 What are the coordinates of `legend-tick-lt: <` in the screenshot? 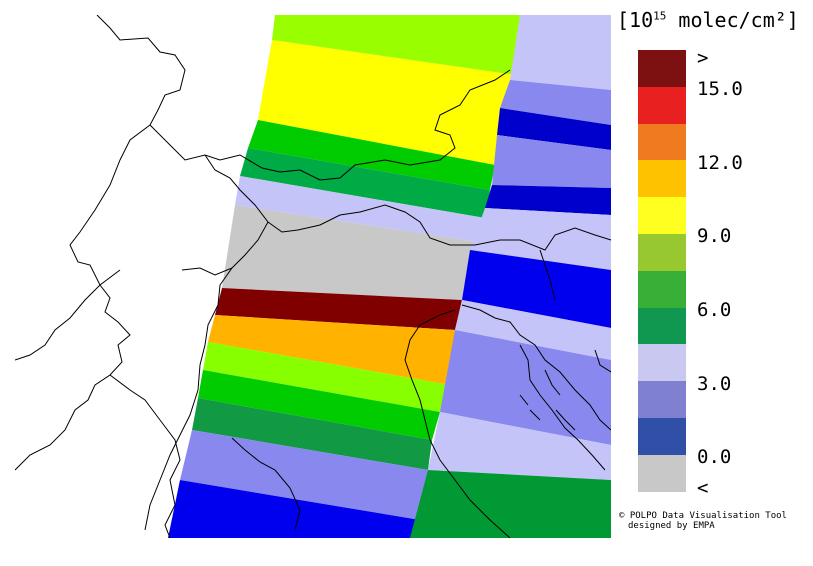 It's located at (703, 488).